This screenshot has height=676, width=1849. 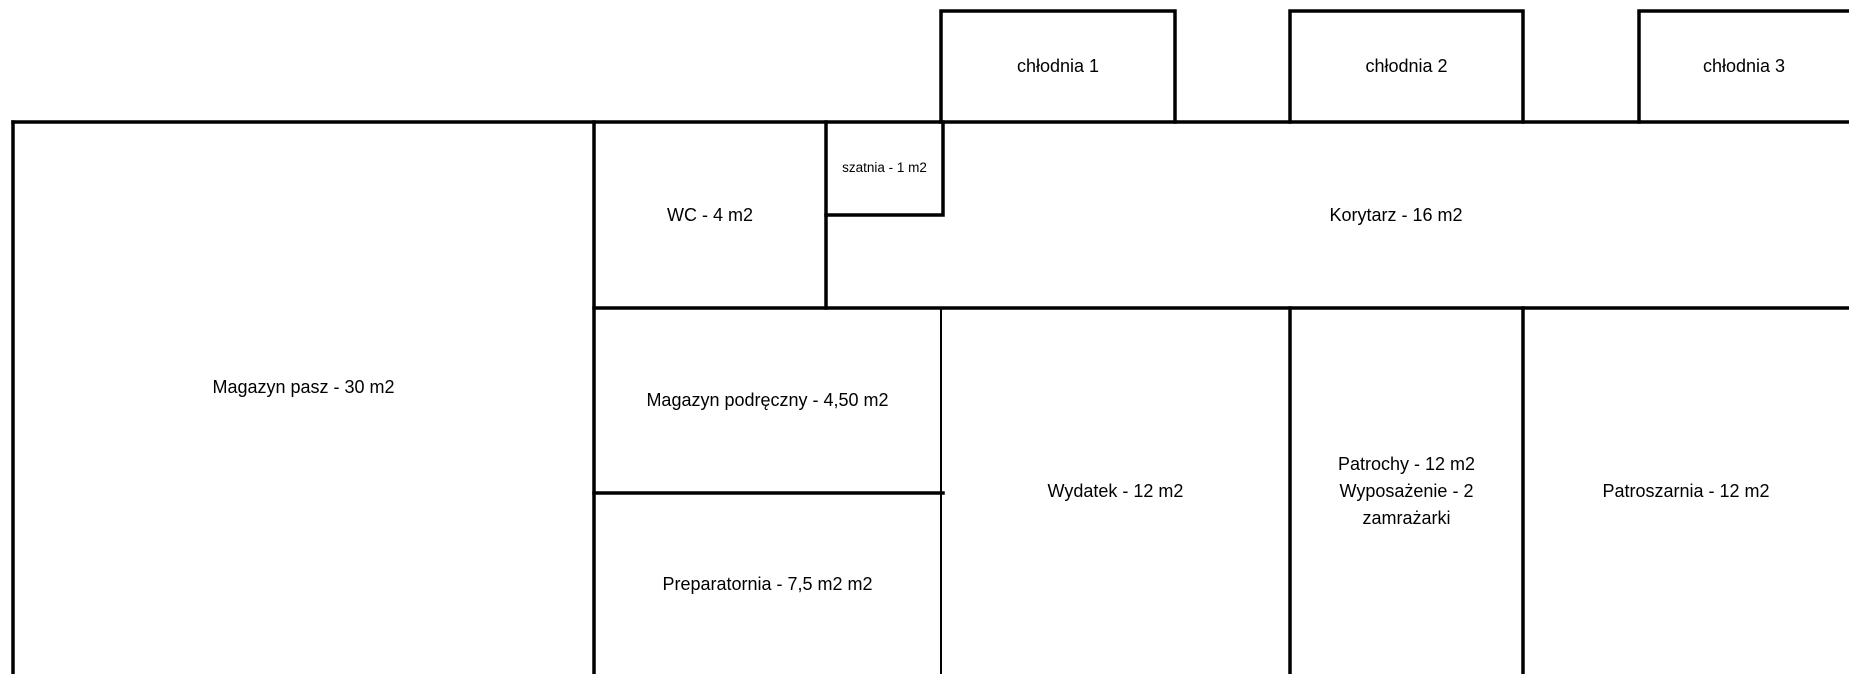 What do you see at coordinates (767, 584) in the screenshot?
I see `room-preparatornia-label: Preparatornia - 7,5 m2 m2` at bounding box center [767, 584].